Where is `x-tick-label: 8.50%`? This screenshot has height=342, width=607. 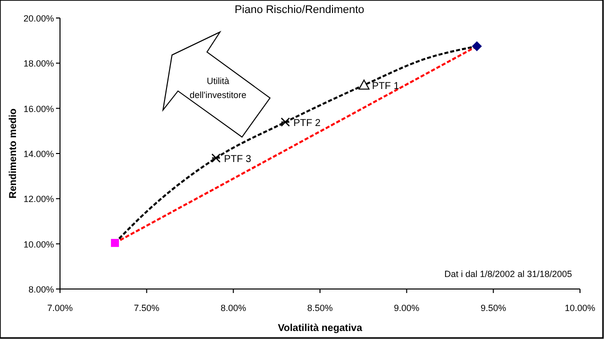
x-tick-label: 8.50% is located at coordinates (320, 308).